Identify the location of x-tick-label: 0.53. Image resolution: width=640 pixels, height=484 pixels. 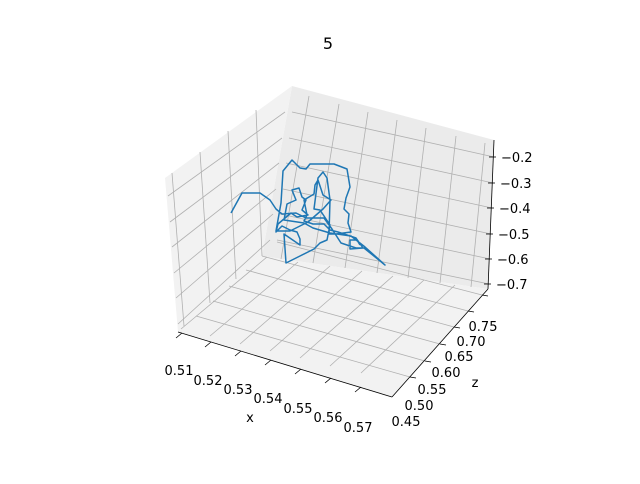
(238, 390).